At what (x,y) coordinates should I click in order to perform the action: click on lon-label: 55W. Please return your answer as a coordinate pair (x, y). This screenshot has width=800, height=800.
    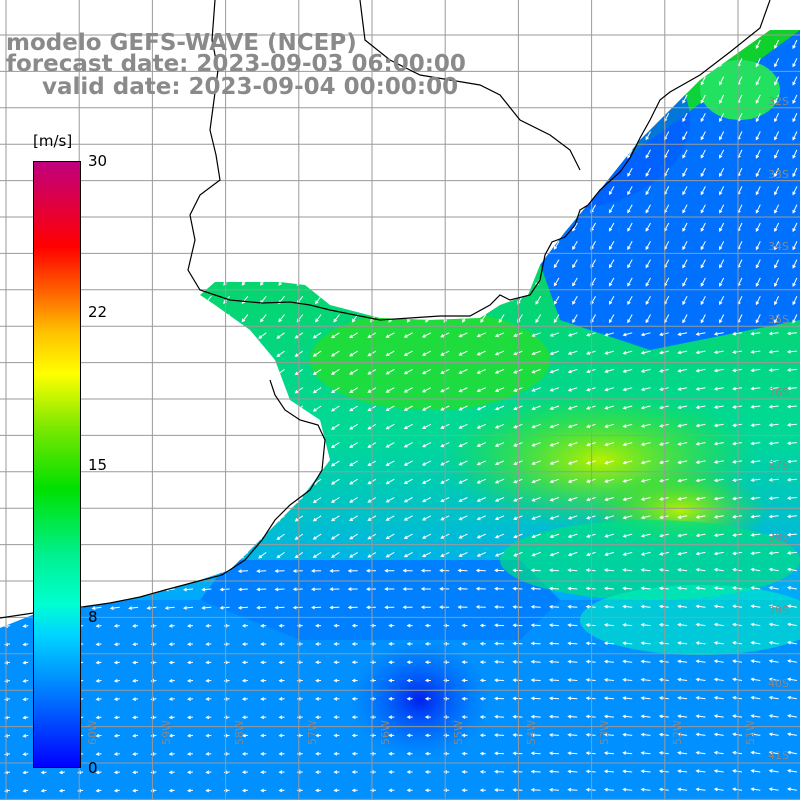
    Looking at the image, I should click on (458, 732).